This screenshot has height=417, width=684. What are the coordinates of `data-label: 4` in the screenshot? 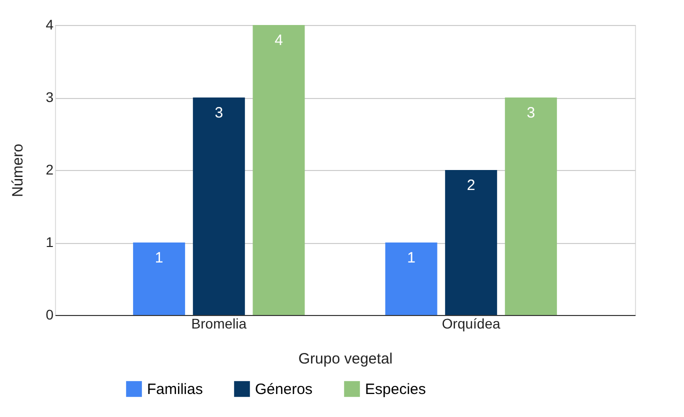 It's located at (278, 40).